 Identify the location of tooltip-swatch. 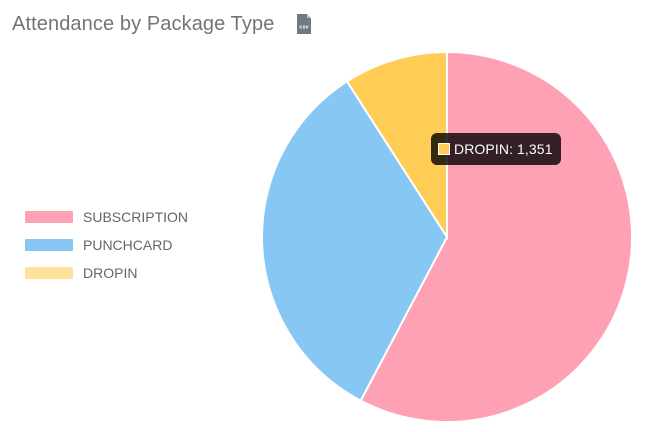
(444, 149).